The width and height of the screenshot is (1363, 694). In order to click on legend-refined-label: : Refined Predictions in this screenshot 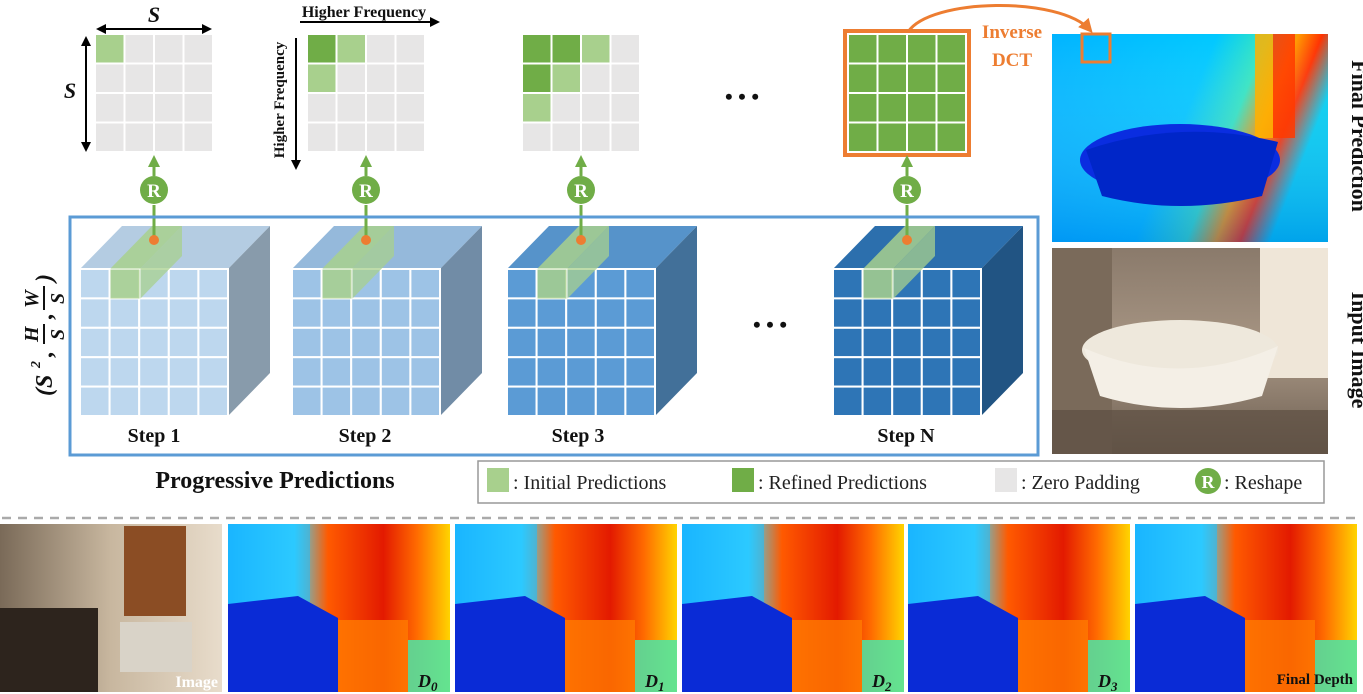, I will do `click(842, 483)`.